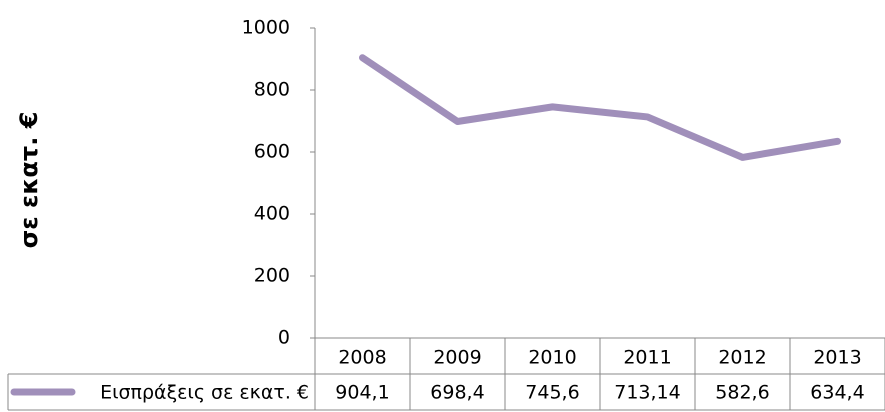 The image size is (885, 412). I want to click on y-tick-label: 1000, so click(266, 28).